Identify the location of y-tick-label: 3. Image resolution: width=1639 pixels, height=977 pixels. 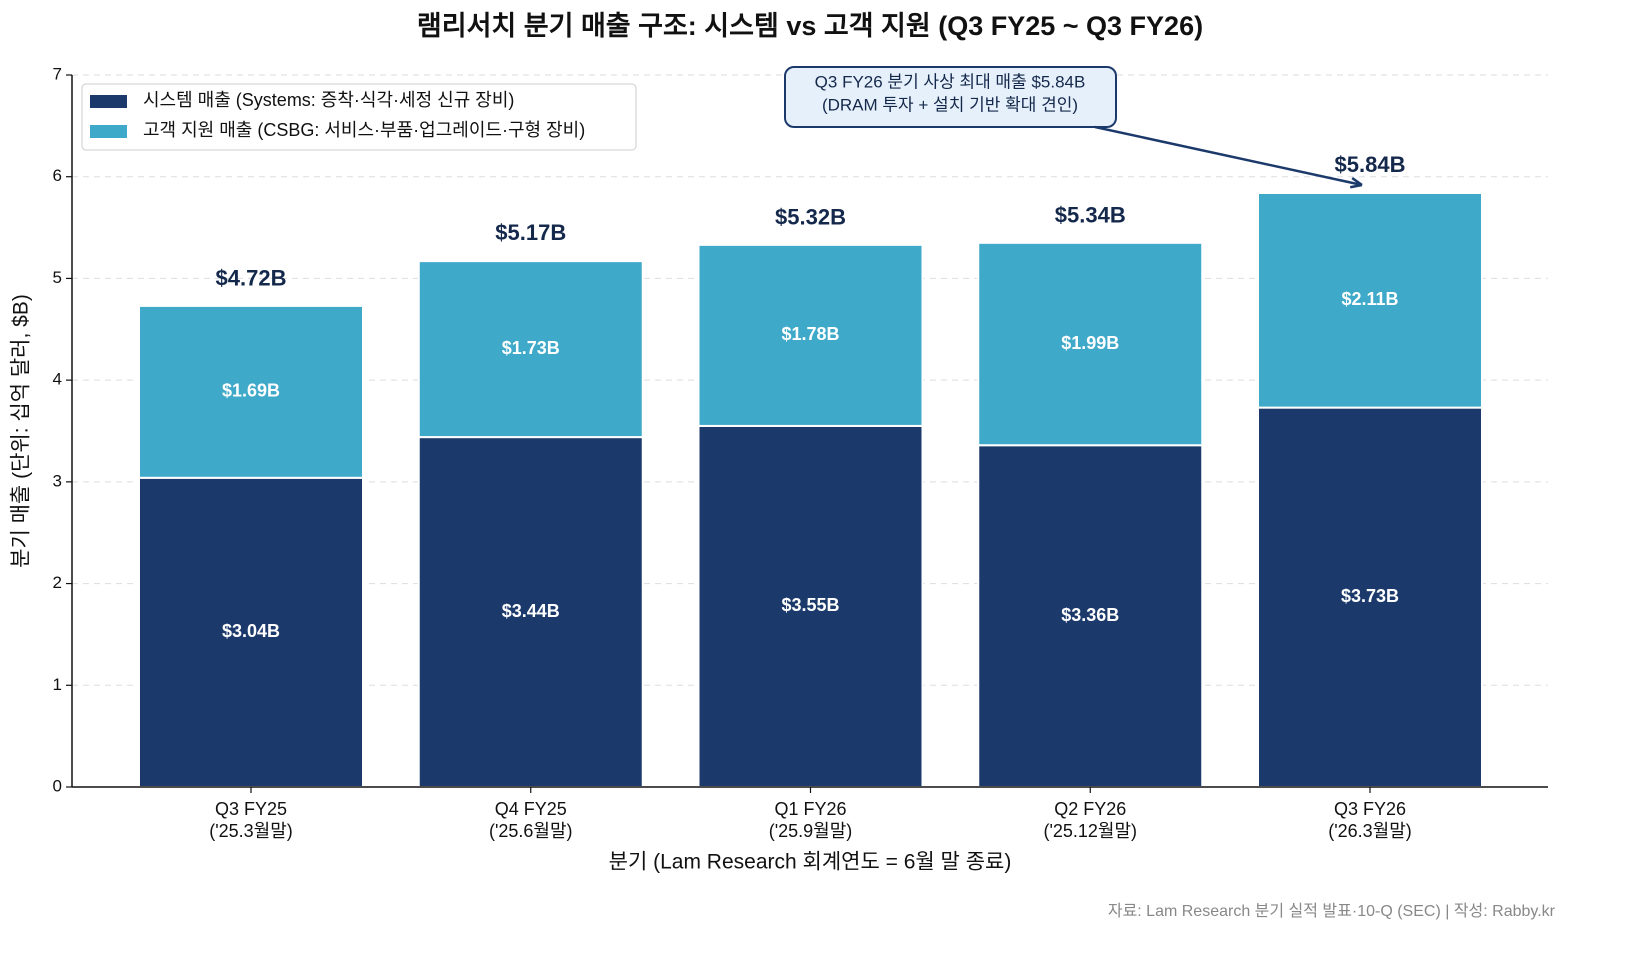
(57, 480).